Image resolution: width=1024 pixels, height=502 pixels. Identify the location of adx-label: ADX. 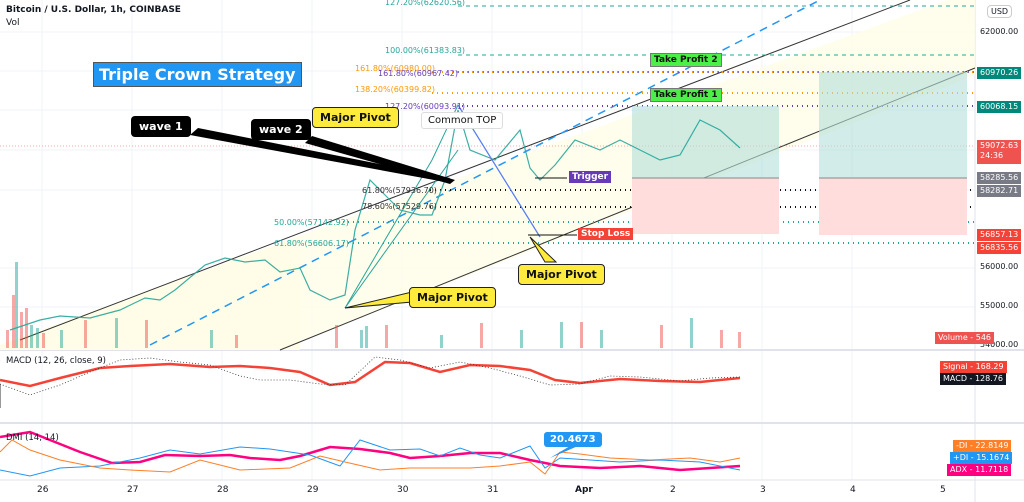
(959, 469).